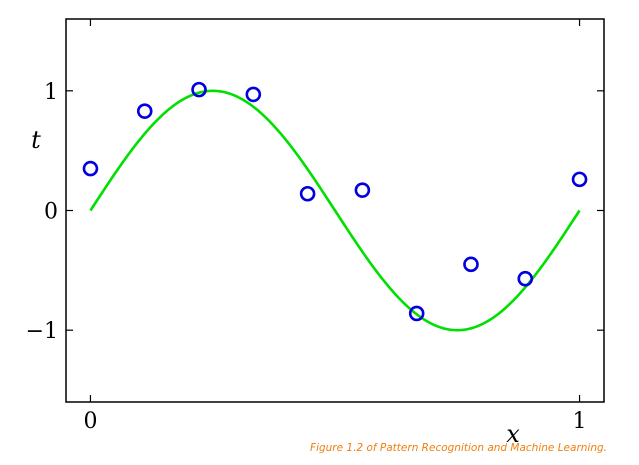  Describe the element at coordinates (580, 421) in the screenshot. I see `x-tick-label: 1` at that location.